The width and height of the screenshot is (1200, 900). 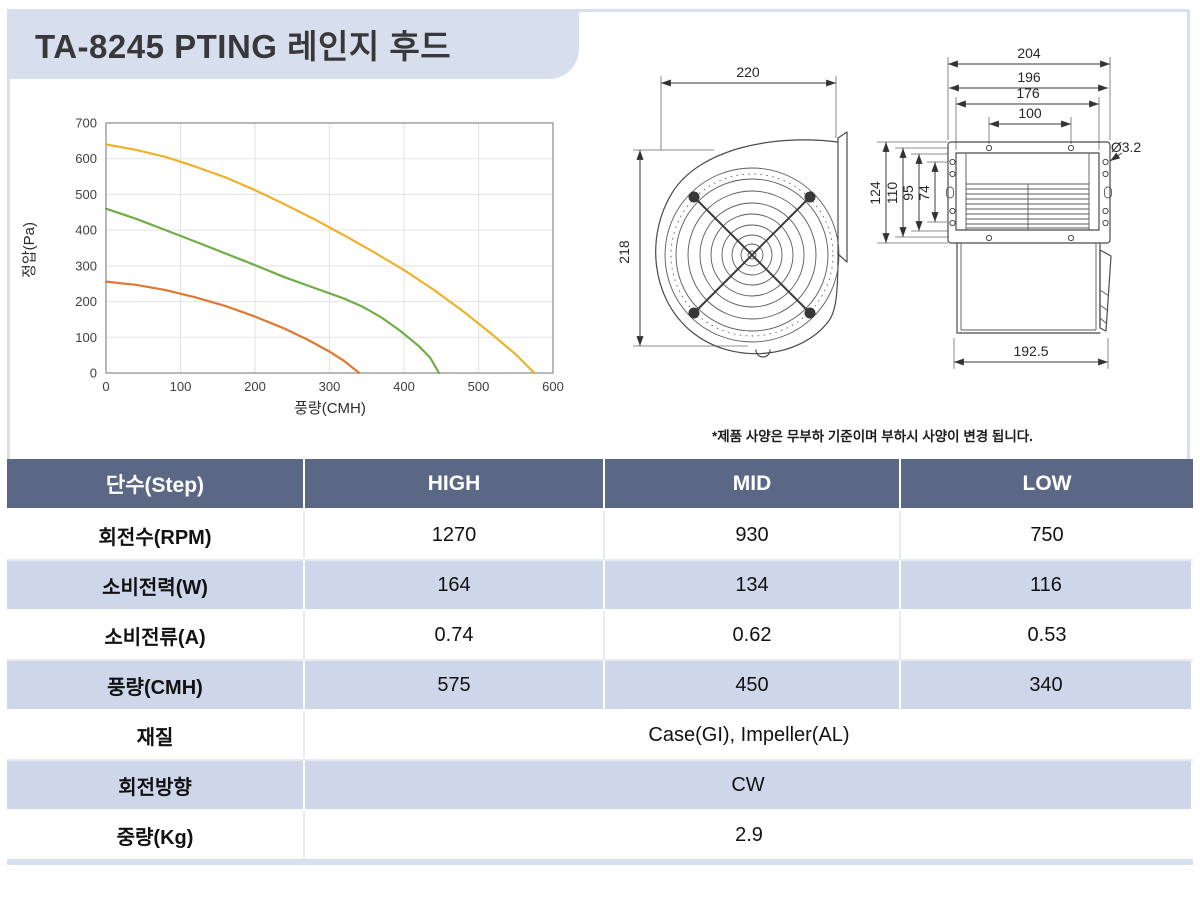 What do you see at coordinates (86, 230) in the screenshot?
I see `y-tick-label: 400` at bounding box center [86, 230].